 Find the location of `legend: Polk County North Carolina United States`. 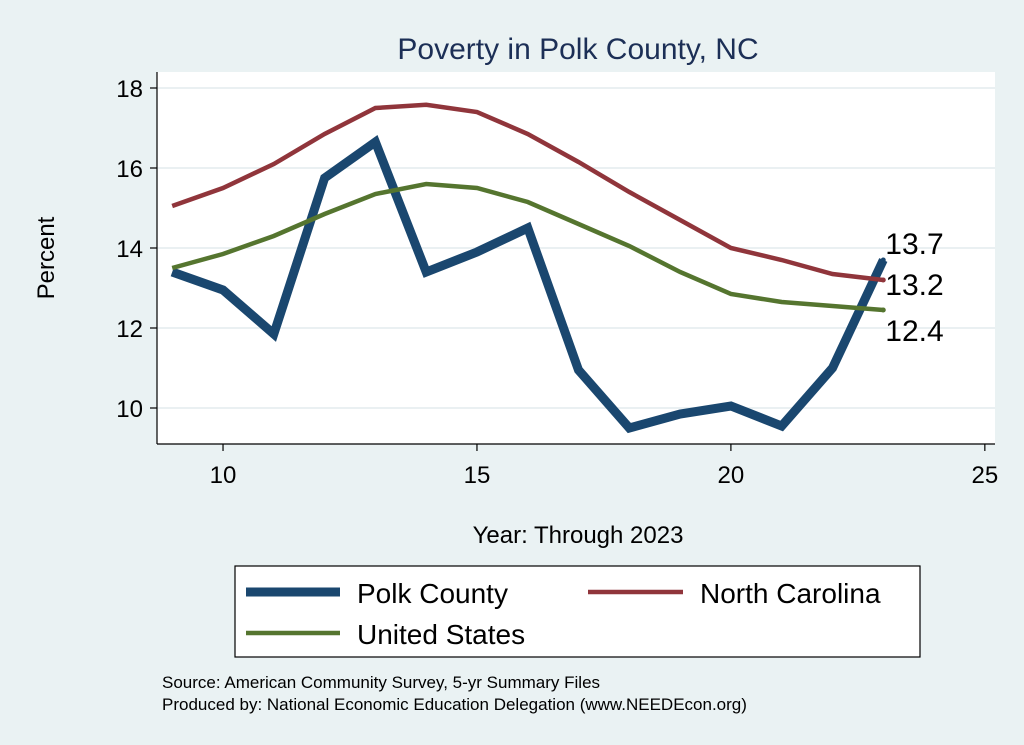

legend: Polk County North Carolina United States is located at coordinates (577, 611).